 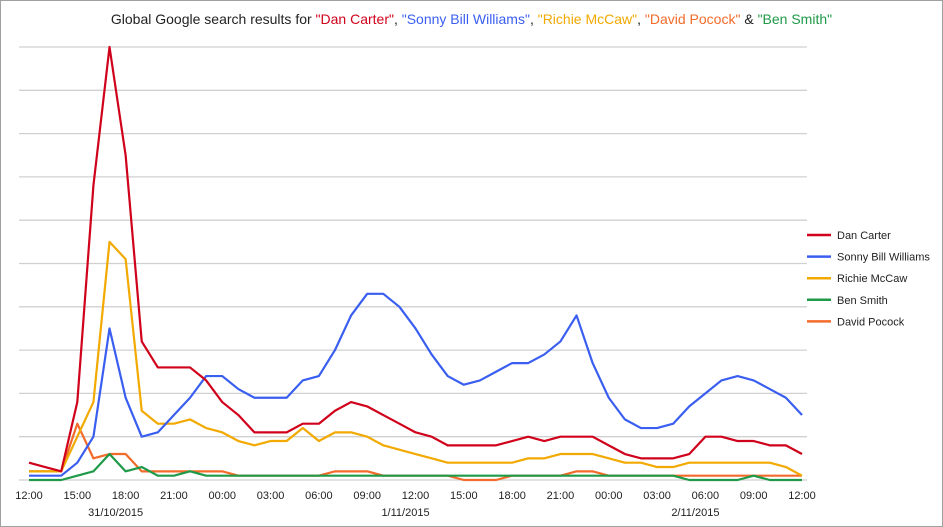 I want to click on title-part: &, so click(x=749, y=19).